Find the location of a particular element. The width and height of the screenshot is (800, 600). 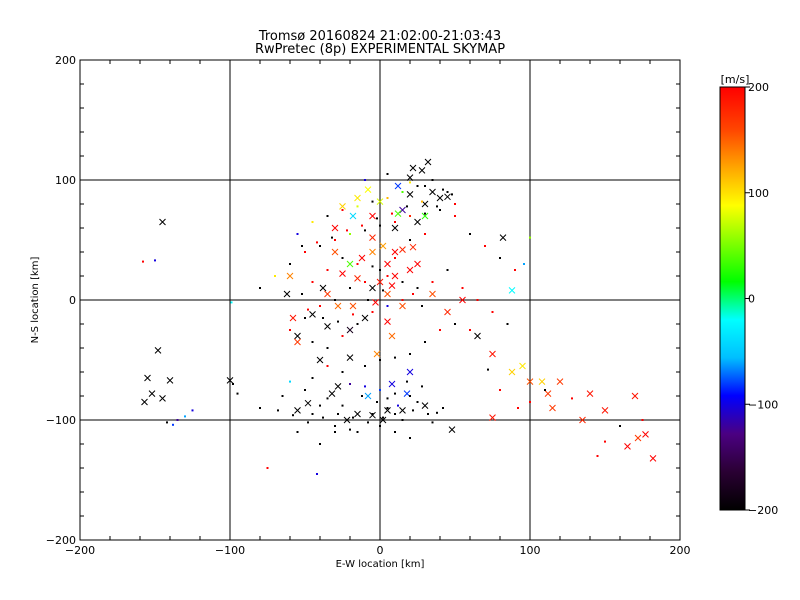

x-tick-label-0: −200 is located at coordinates (80, 550).